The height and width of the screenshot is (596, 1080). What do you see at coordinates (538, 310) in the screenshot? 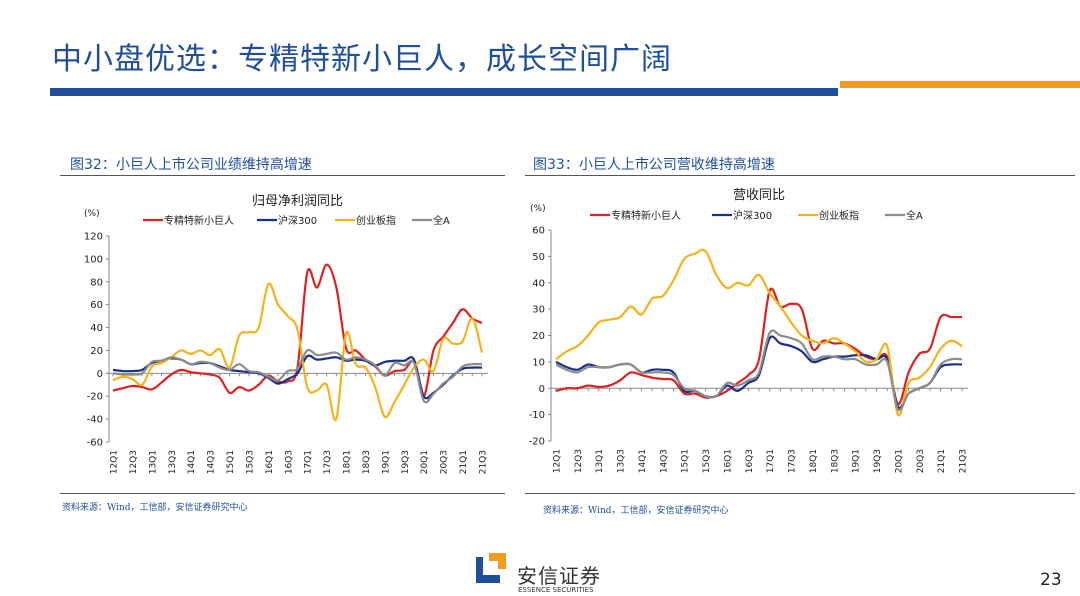
I see `y-tick-label: 30` at bounding box center [538, 310].